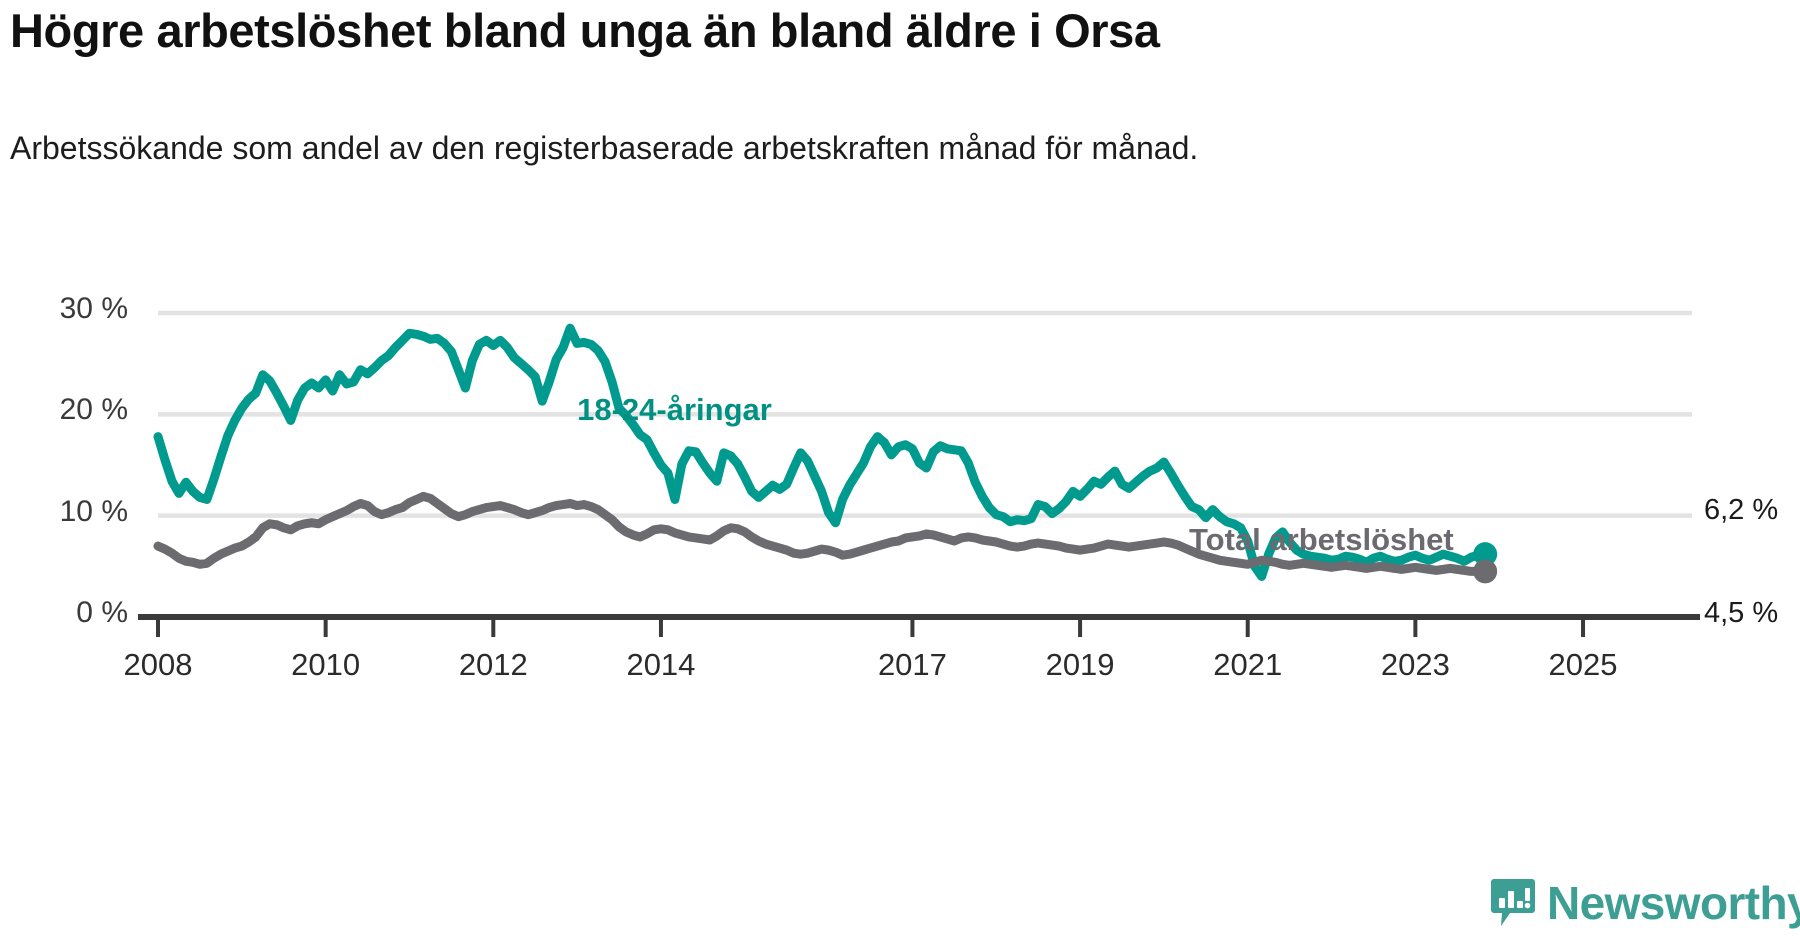  I want to click on series-annotation-youth: 18-24-åringar, so click(674, 410).